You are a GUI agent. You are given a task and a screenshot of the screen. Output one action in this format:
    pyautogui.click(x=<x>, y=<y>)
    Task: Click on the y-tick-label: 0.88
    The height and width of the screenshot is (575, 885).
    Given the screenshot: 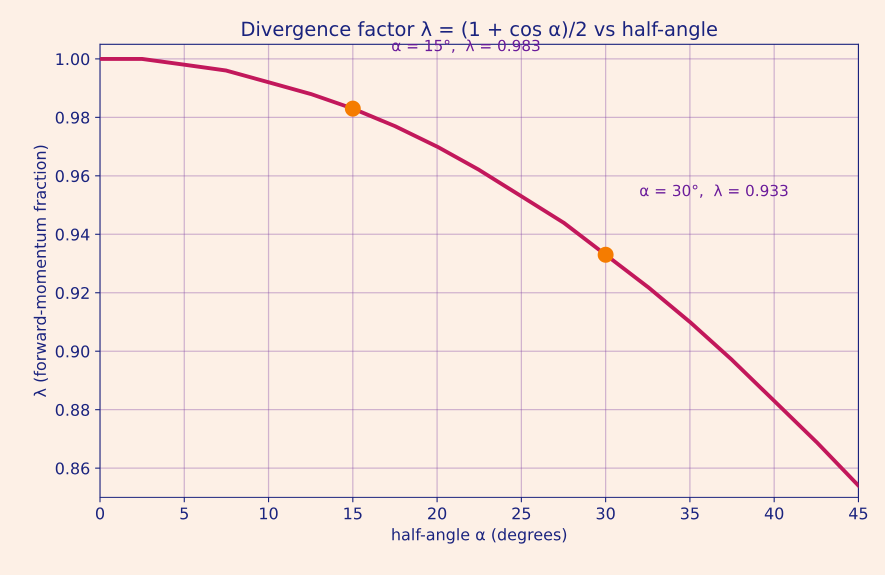 What is the action you would take?
    pyautogui.click(x=73, y=410)
    